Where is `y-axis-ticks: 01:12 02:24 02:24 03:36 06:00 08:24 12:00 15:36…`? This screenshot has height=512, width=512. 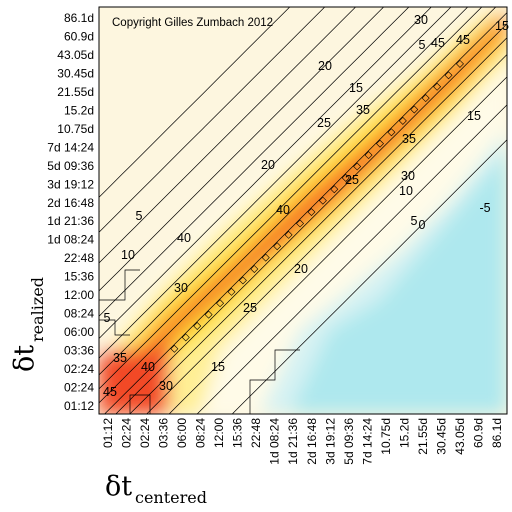 y-axis-ticks: 01:12 02:24 02:24 03:36 06:00 08:24 12:00 15:36… is located at coordinates (70, 212).